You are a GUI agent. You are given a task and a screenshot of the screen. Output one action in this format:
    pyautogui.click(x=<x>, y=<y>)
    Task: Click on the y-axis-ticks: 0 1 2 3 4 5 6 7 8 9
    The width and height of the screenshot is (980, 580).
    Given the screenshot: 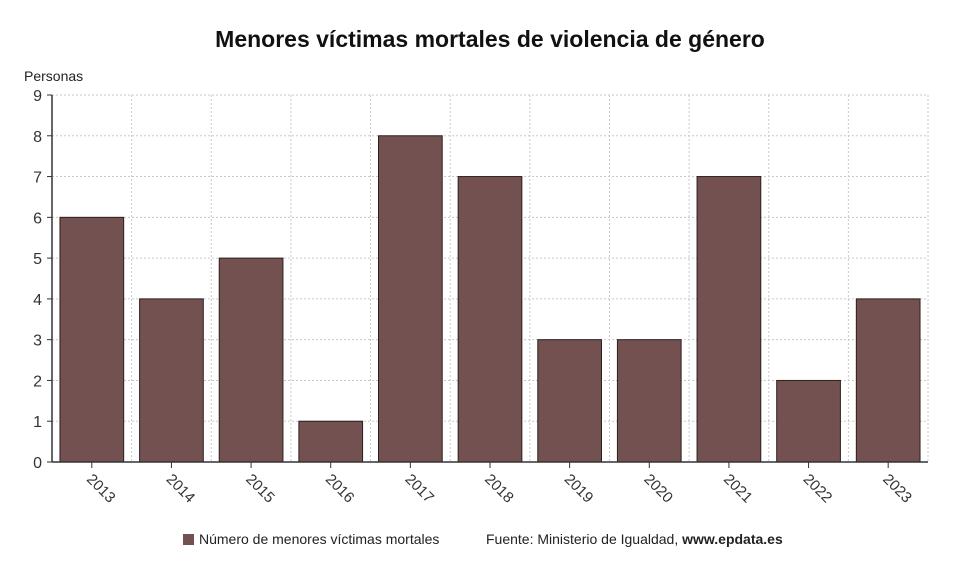 What is the action you would take?
    pyautogui.click(x=42, y=280)
    